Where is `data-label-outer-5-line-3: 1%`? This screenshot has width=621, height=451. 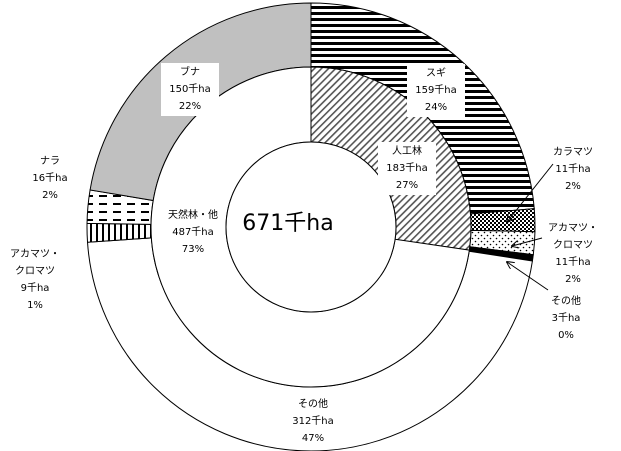 data-label-outer-5-line-3: 1% is located at coordinates (35, 305).